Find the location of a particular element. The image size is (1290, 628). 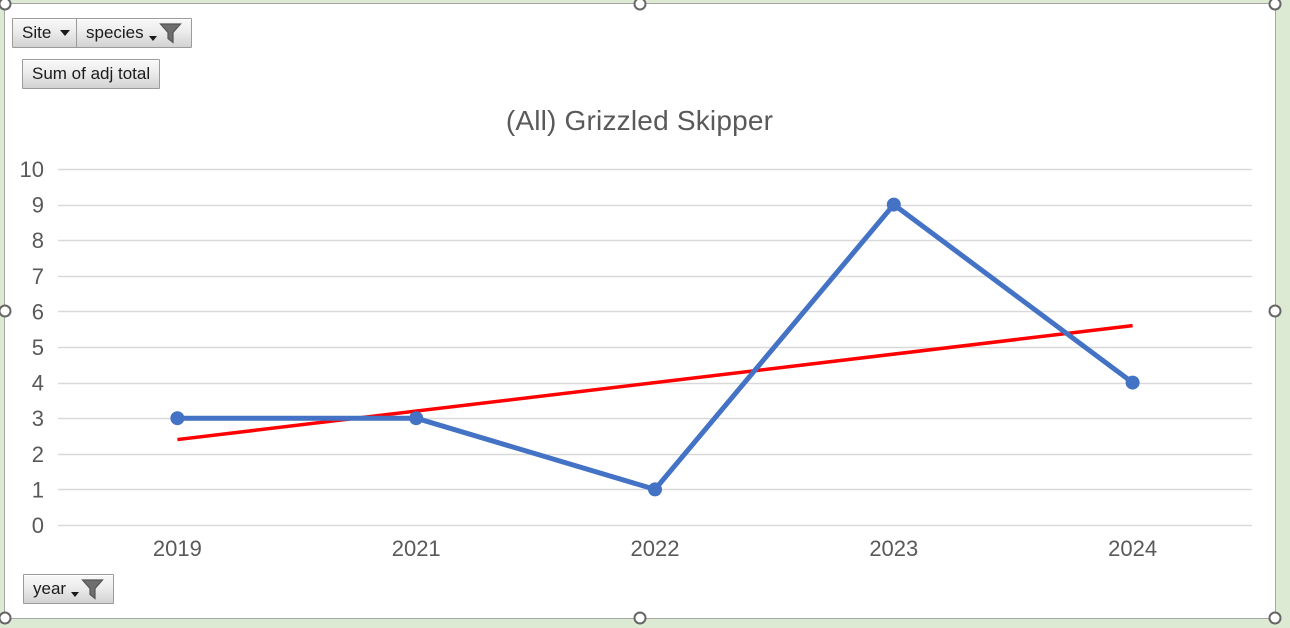

resize-handle-bottom-center is located at coordinates (640, 618).